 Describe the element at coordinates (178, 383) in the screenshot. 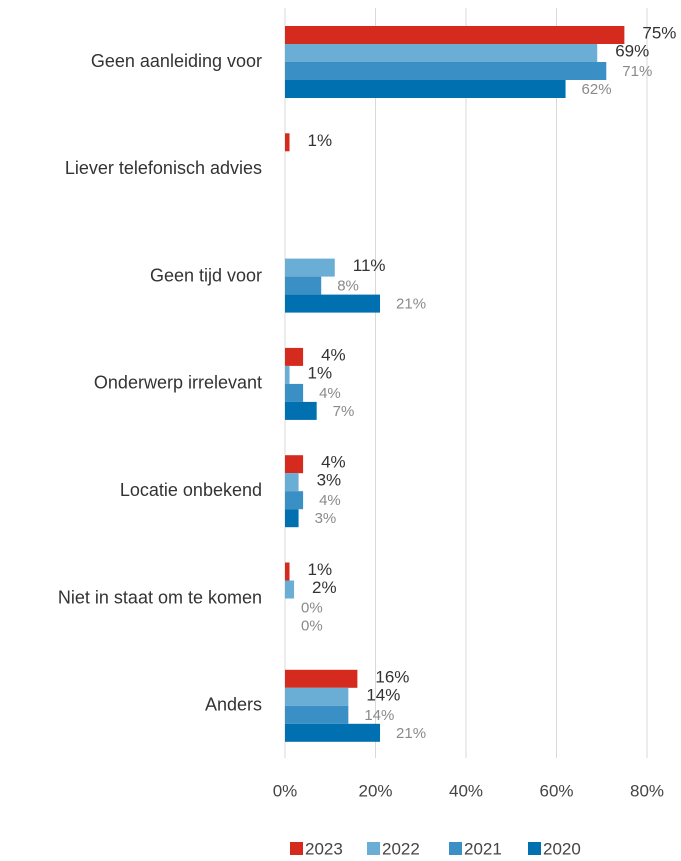

I see `category-label: Onderwerp irrelevant` at that location.